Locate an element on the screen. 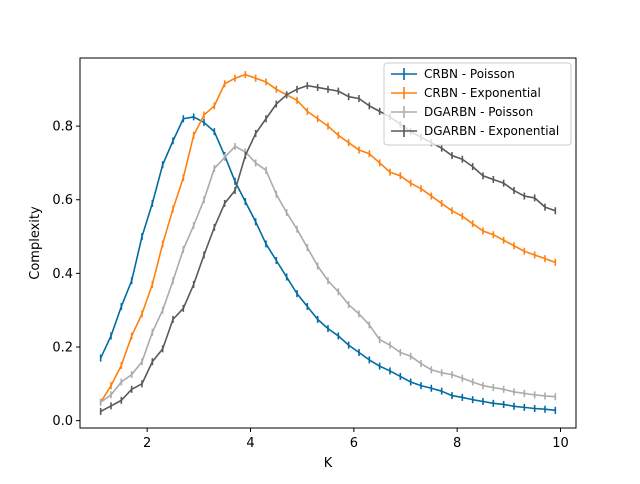 This screenshot has height=484, width=640. x-tick-label: 10 is located at coordinates (560, 443).